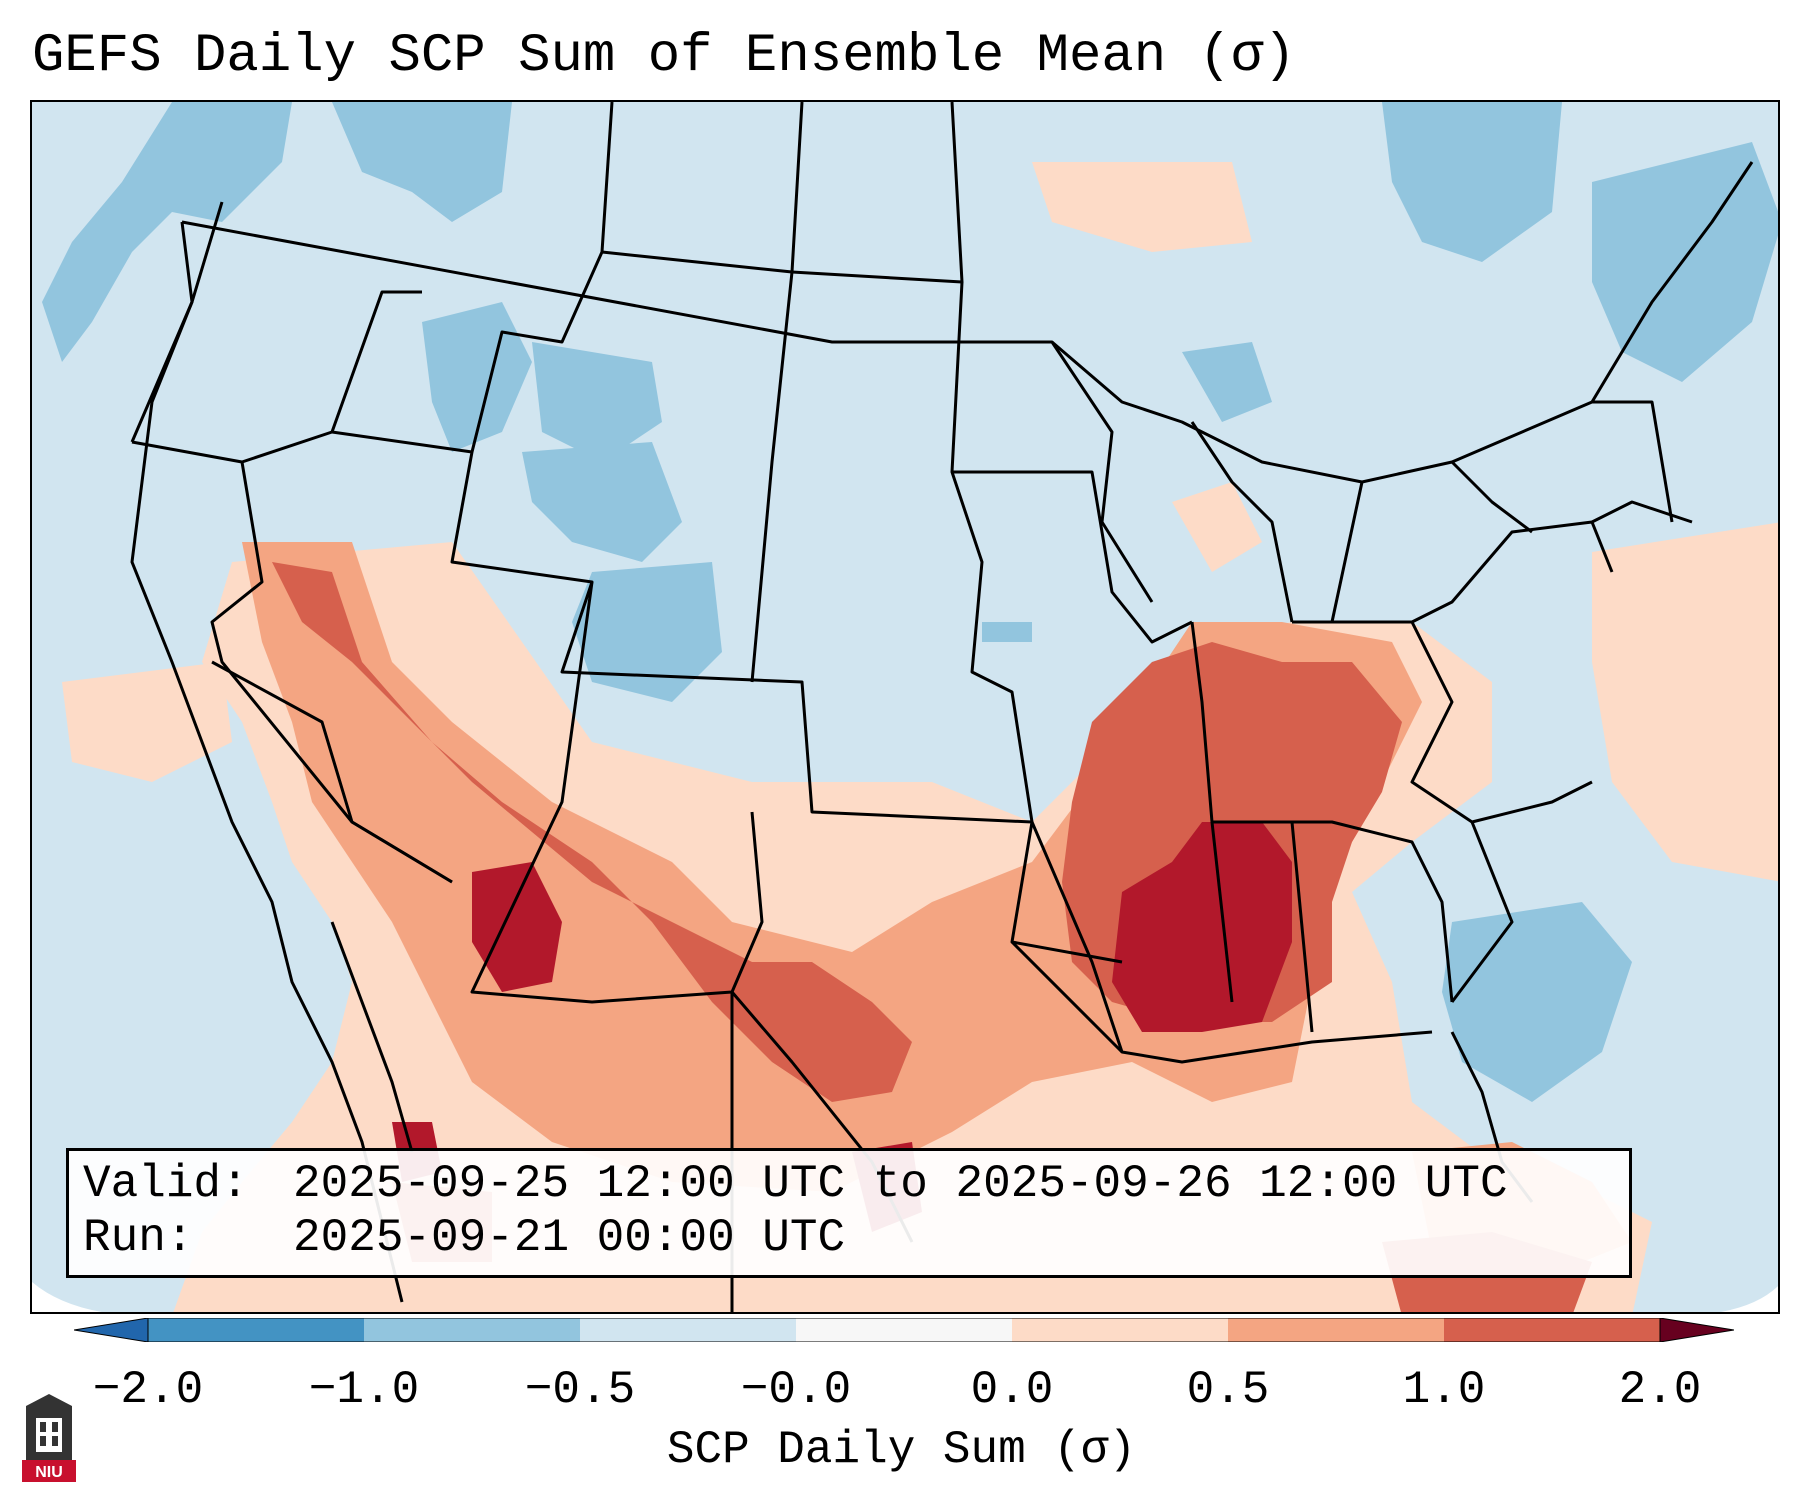 Image resolution: width=1803 pixels, height=1506 pixels. What do you see at coordinates (111, 1330) in the screenshot?
I see `colorbar-under-arrow` at bounding box center [111, 1330].